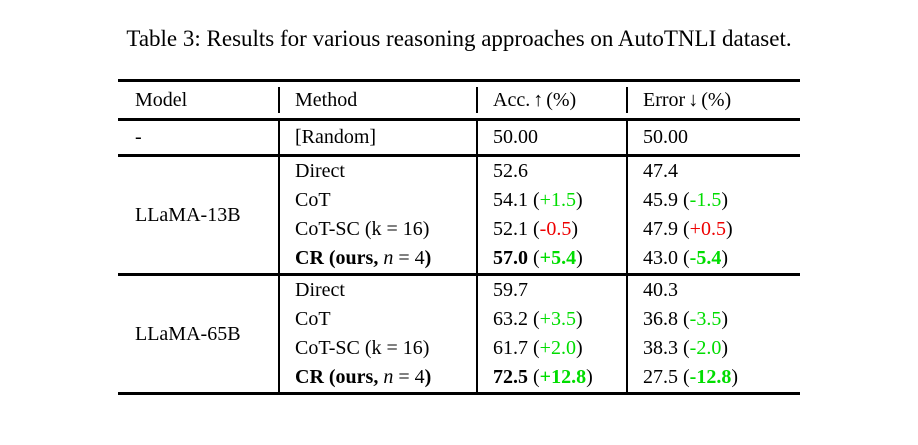 The height and width of the screenshot is (445, 918). What do you see at coordinates (664, 100) in the screenshot?
I see `col-header-label: Error` at bounding box center [664, 100].